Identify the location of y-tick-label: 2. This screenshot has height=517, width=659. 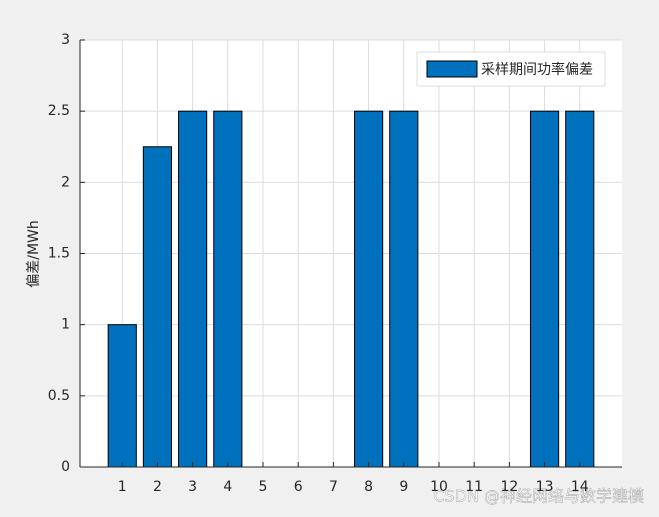
(65, 182).